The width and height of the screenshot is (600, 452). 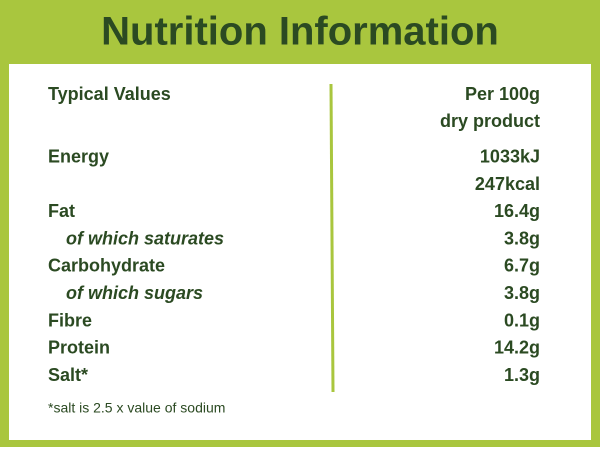 I want to click on row-value: 247kcal, so click(x=507, y=184).